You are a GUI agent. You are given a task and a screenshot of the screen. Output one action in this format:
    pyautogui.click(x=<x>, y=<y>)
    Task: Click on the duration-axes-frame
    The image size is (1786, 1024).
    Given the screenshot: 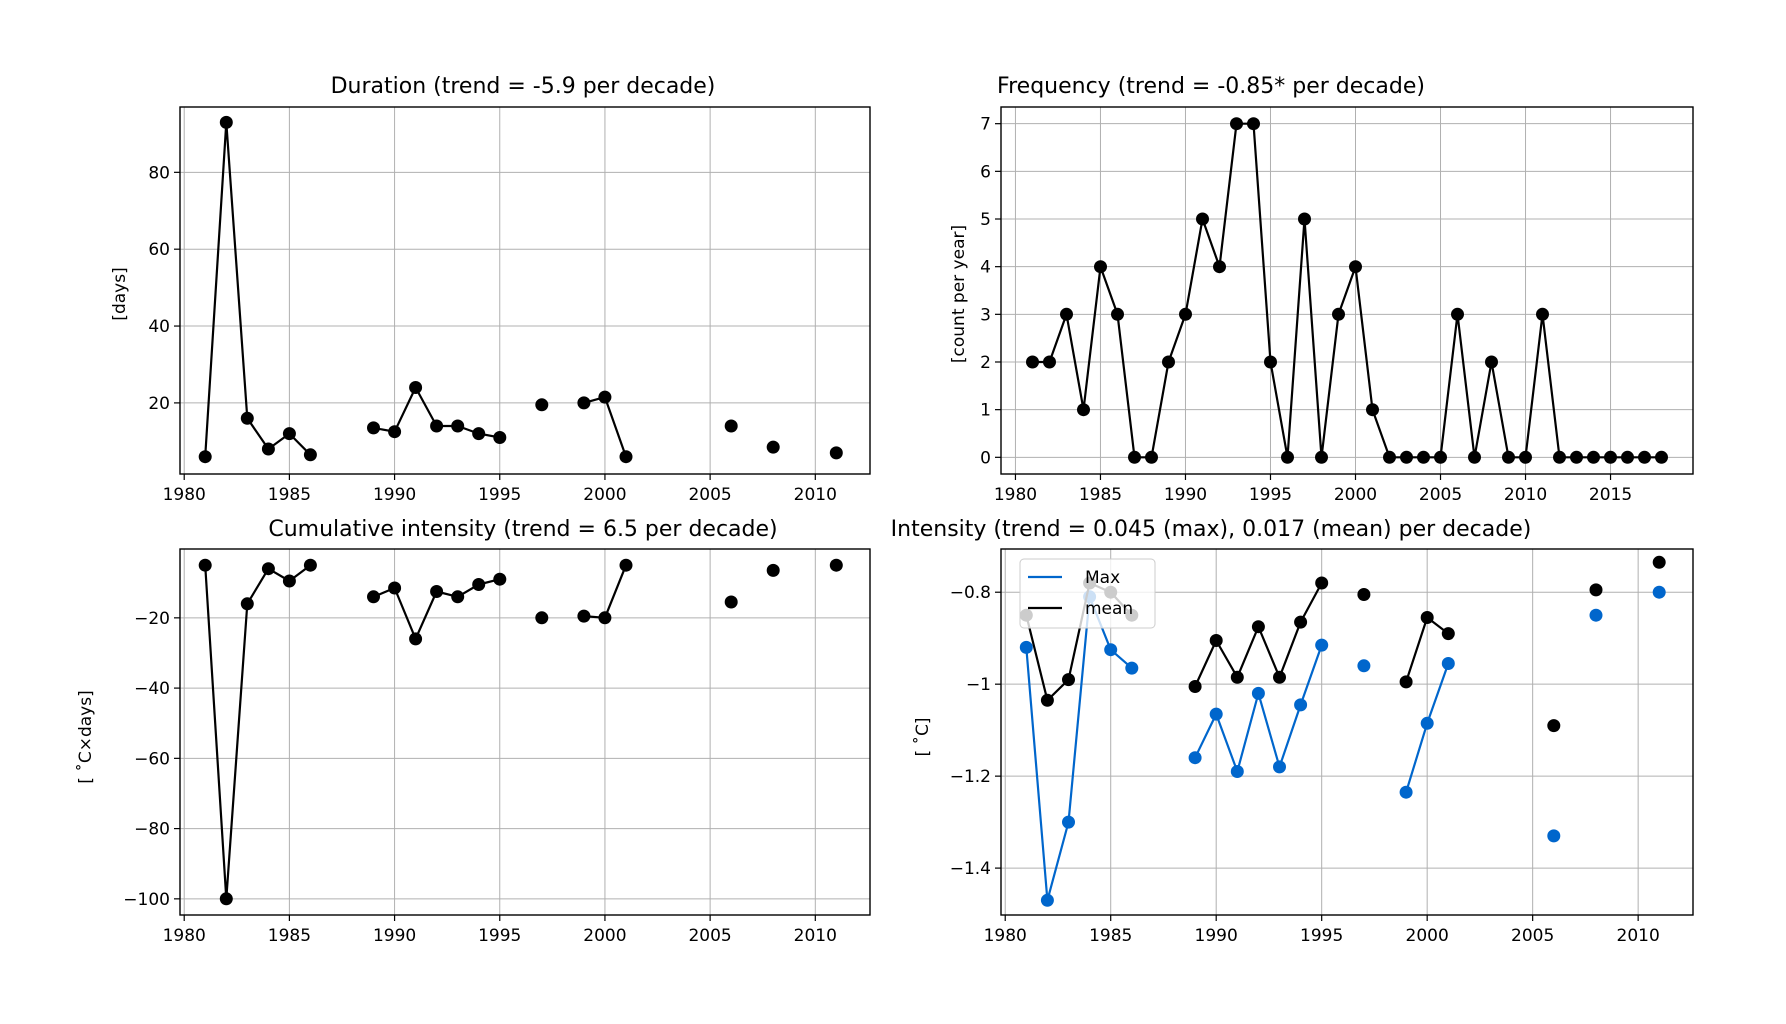 What is the action you would take?
    pyautogui.click(x=525, y=290)
    